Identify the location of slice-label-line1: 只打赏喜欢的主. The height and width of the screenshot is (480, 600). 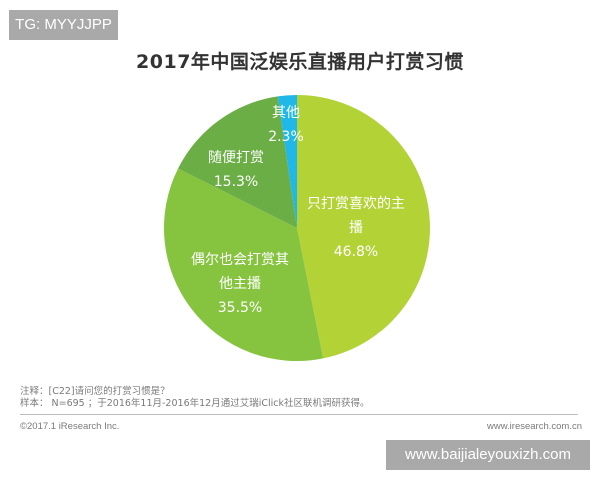
(356, 204).